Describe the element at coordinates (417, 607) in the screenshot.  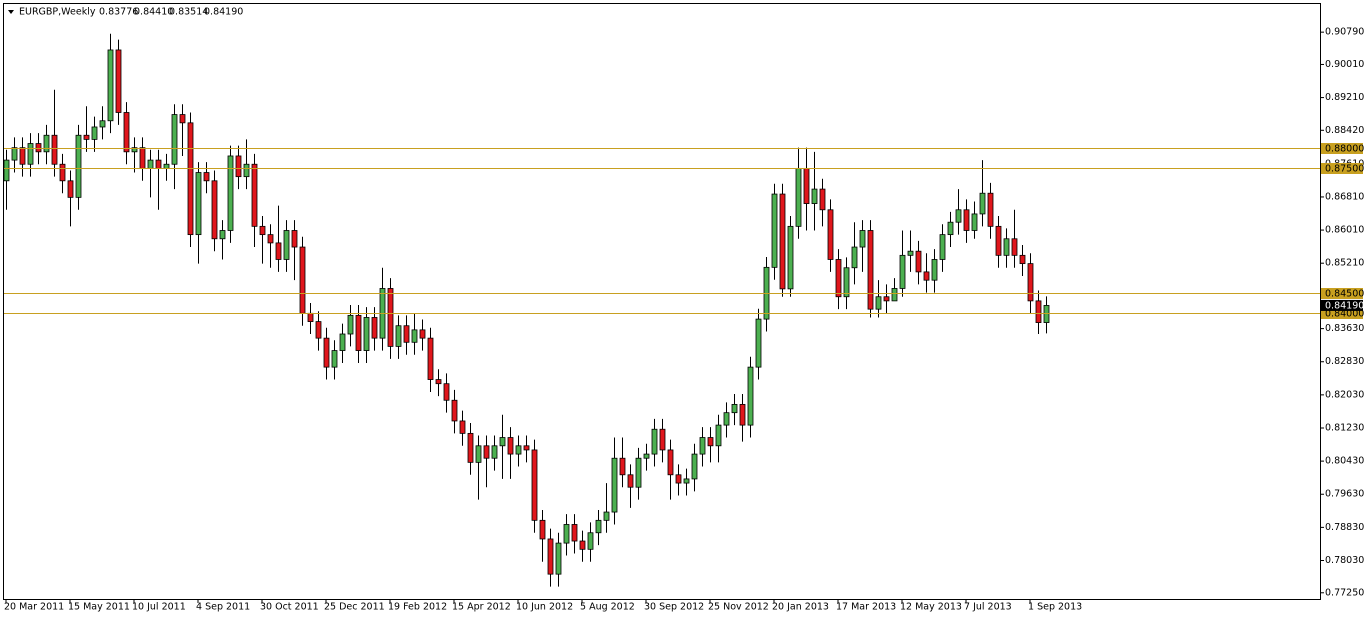
I see `x-tick-label: 19 Feb 2012` at that location.